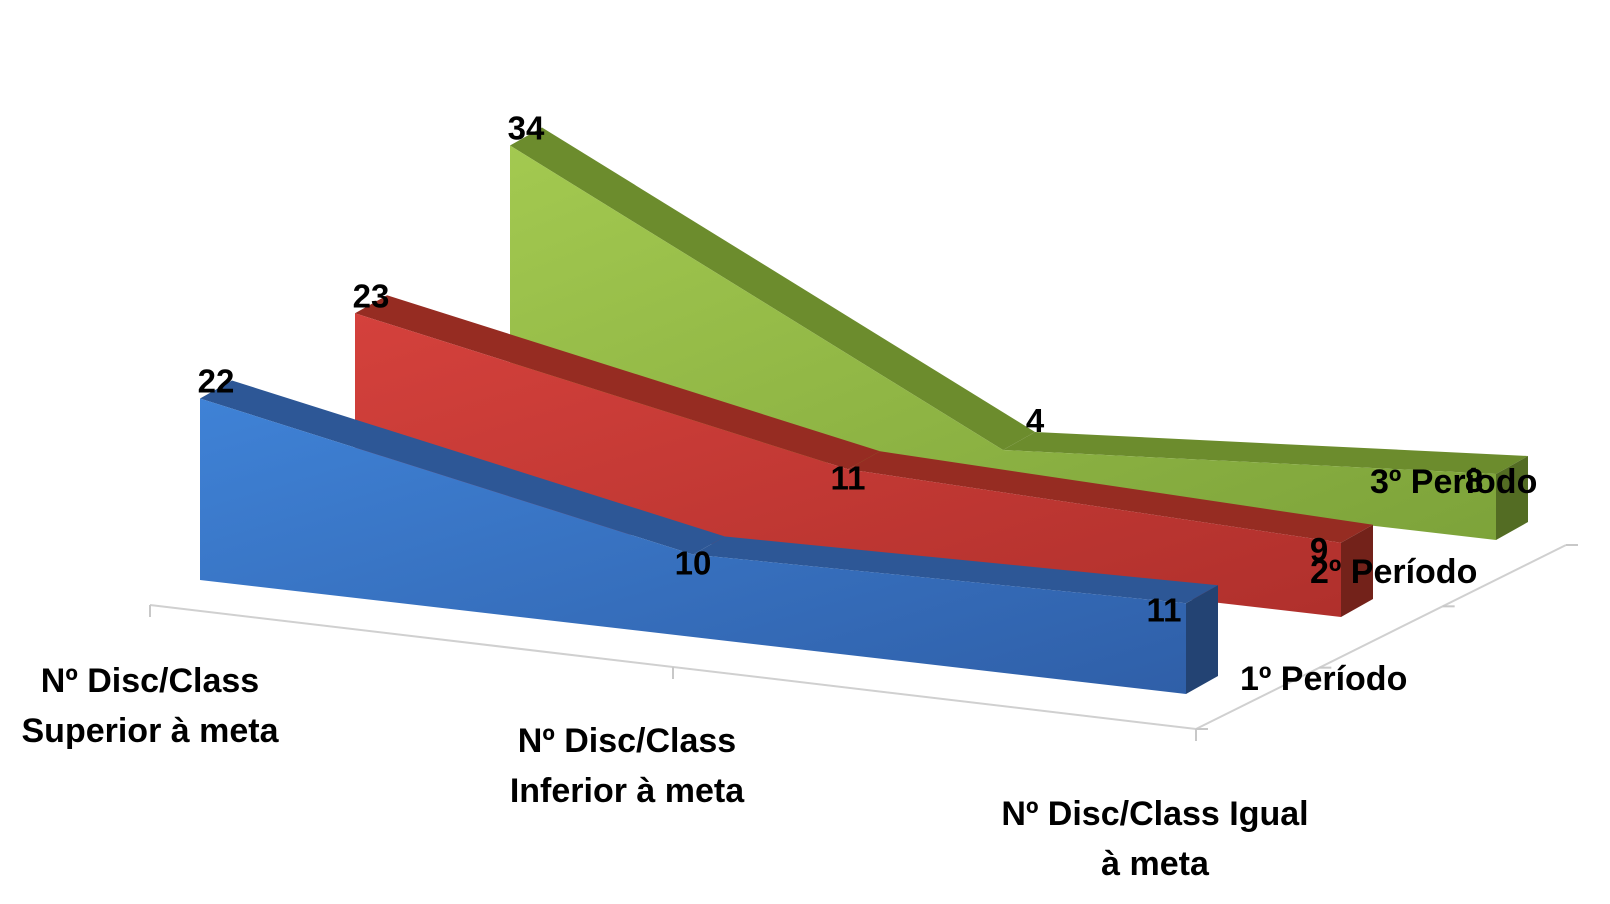  I want to click on series-labels: 1º Período 2º Período 3º Período, so click(1388, 580).